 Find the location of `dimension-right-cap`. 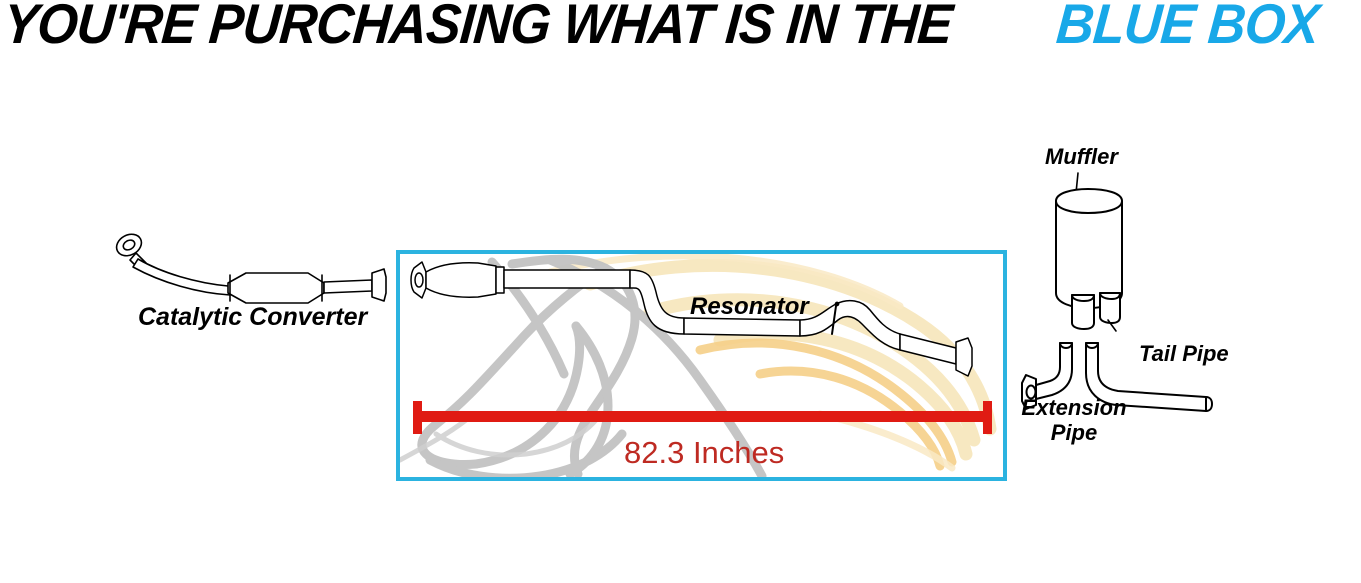

dimension-right-cap is located at coordinates (987, 417).